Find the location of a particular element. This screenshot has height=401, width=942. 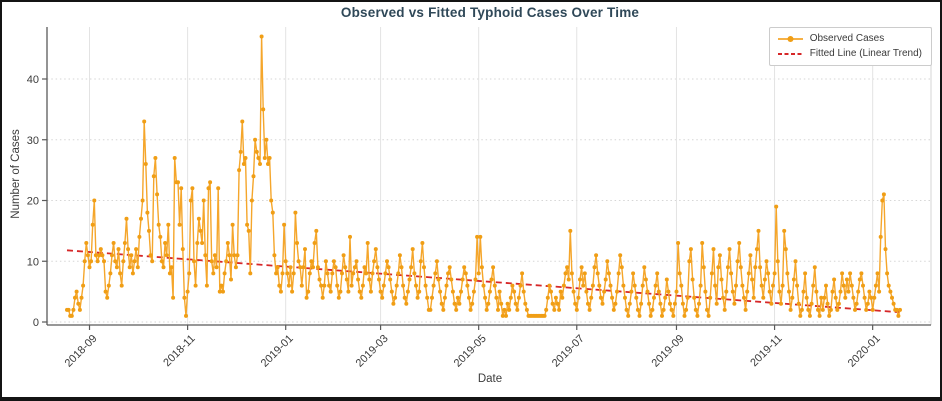

legend-item-observed: Observed Cases is located at coordinates (849, 38).